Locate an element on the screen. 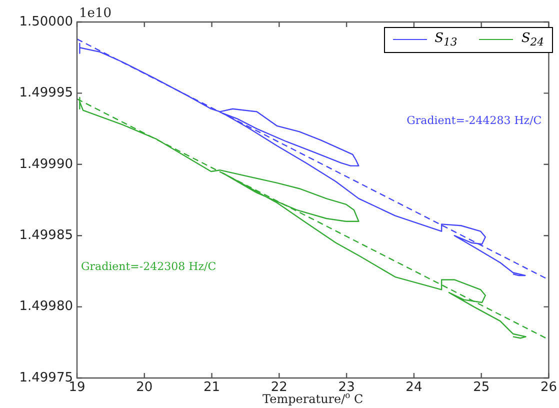  annotation: Gradient=-244283 Hz/C is located at coordinates (474, 120).